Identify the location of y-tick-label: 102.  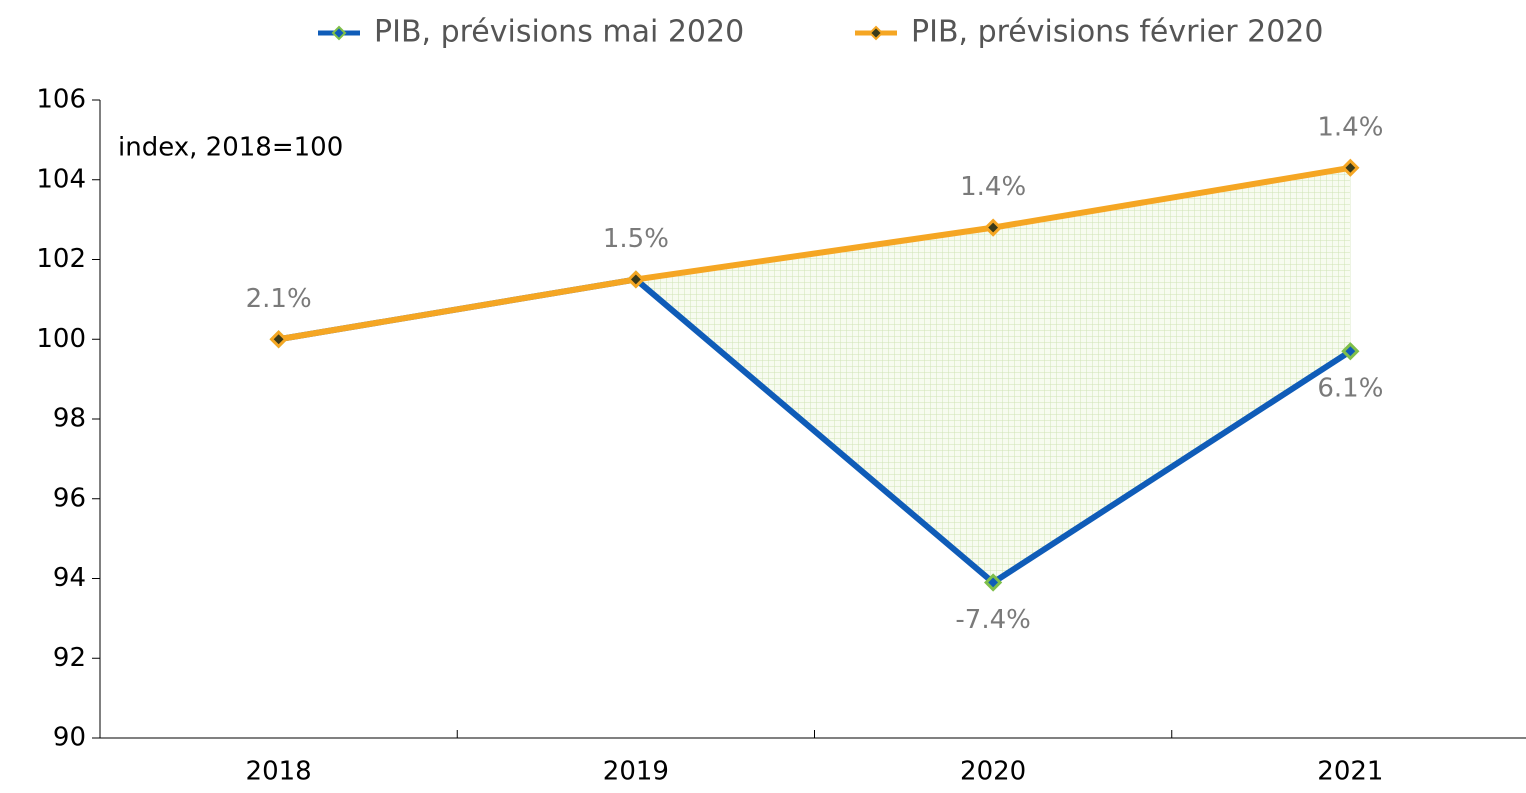
(61, 259).